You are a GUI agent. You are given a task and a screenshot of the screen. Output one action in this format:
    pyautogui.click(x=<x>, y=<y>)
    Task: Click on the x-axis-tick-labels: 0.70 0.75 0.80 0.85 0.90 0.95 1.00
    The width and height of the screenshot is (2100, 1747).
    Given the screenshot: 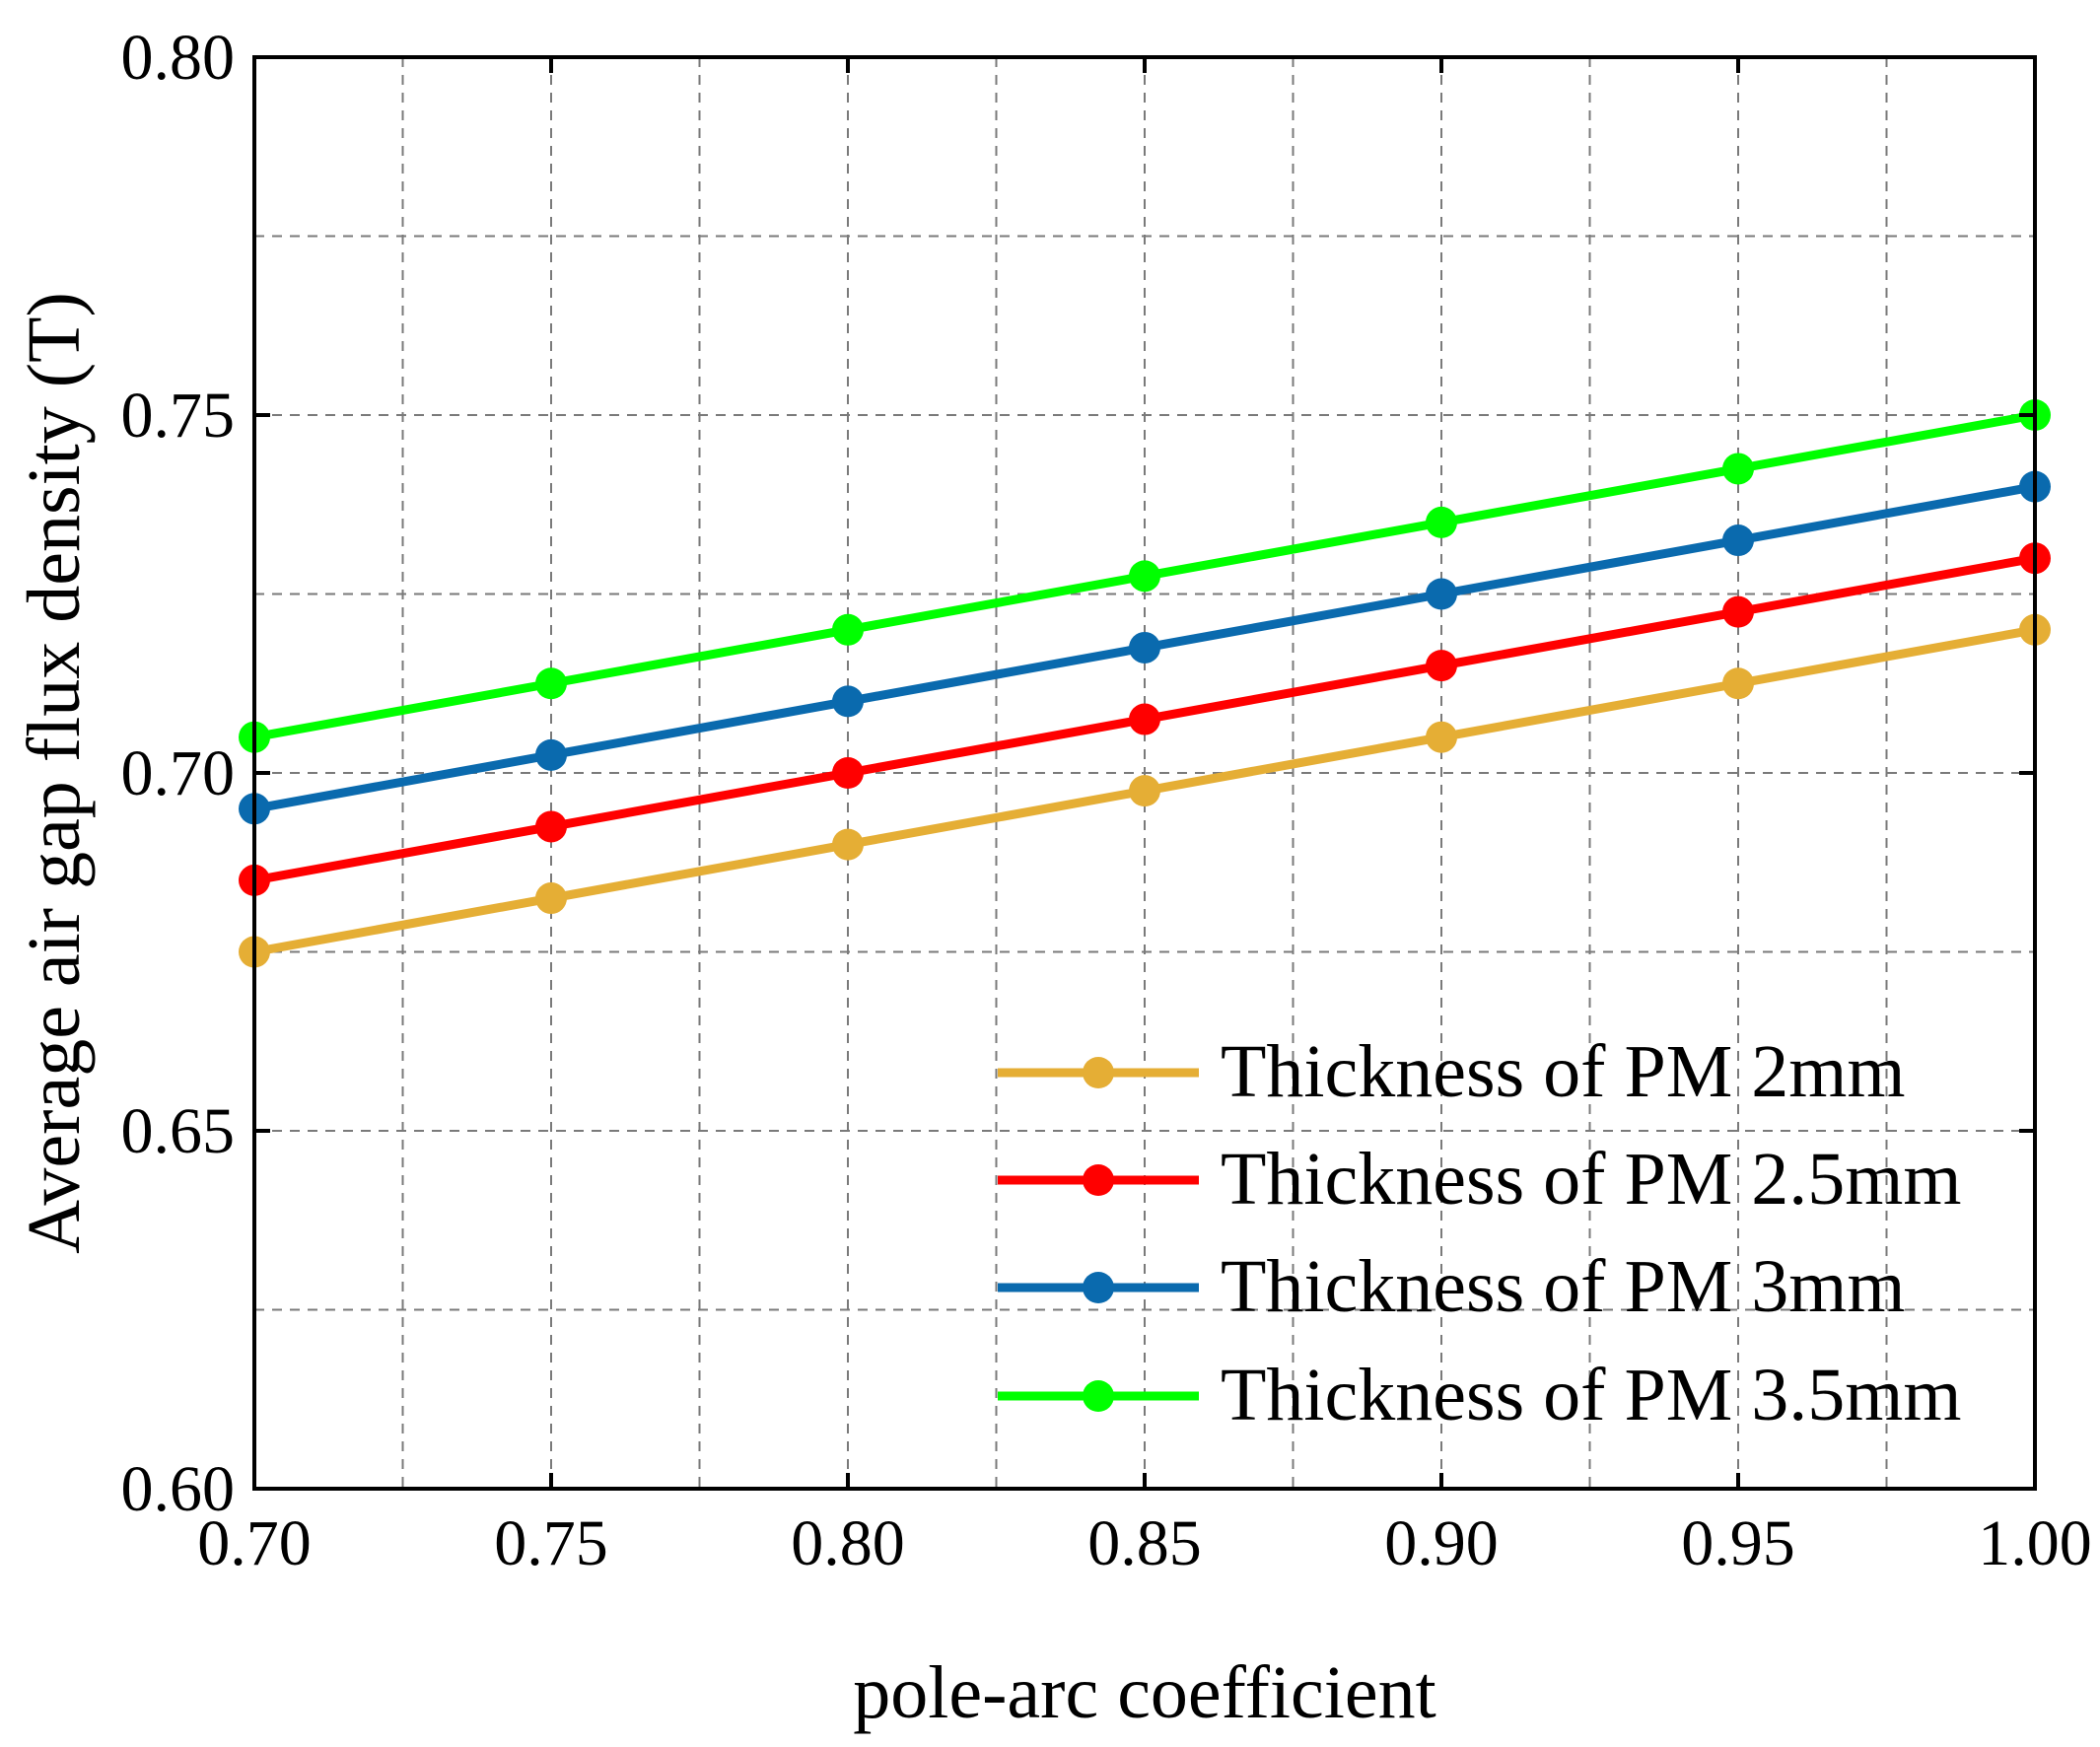 What is the action you would take?
    pyautogui.click(x=1144, y=1543)
    